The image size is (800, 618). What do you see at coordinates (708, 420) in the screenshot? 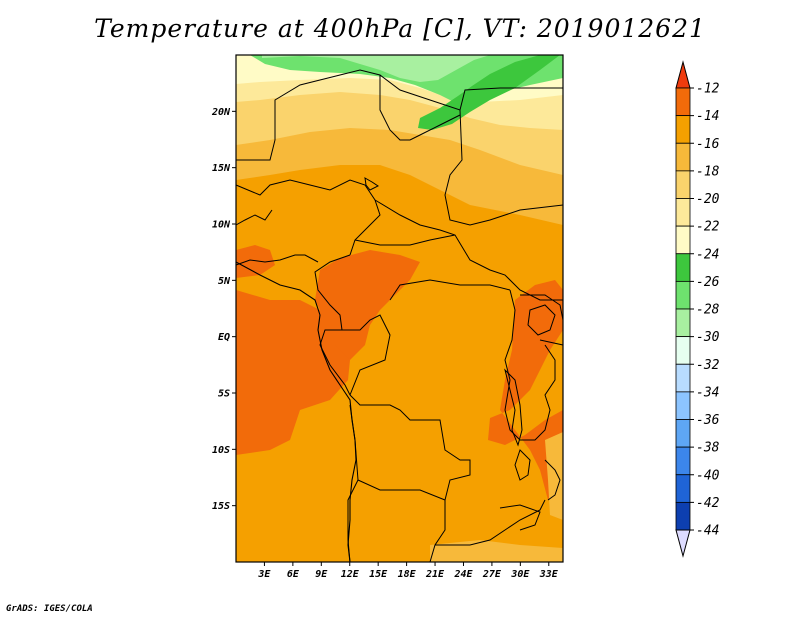
I see `colorbar-label: -36` at bounding box center [708, 420].